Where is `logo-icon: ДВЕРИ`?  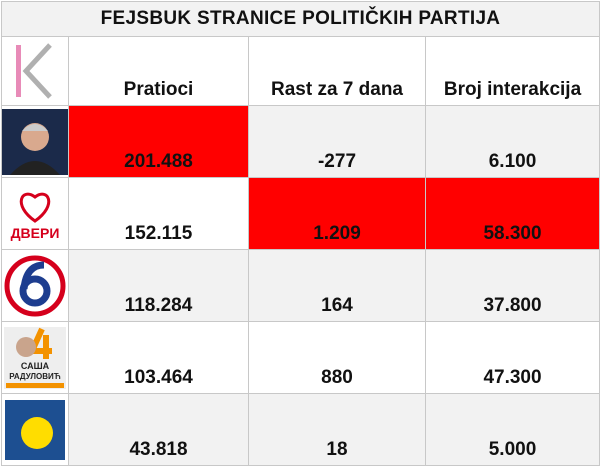
logo-icon: ДВЕРИ is located at coordinates (35, 216).